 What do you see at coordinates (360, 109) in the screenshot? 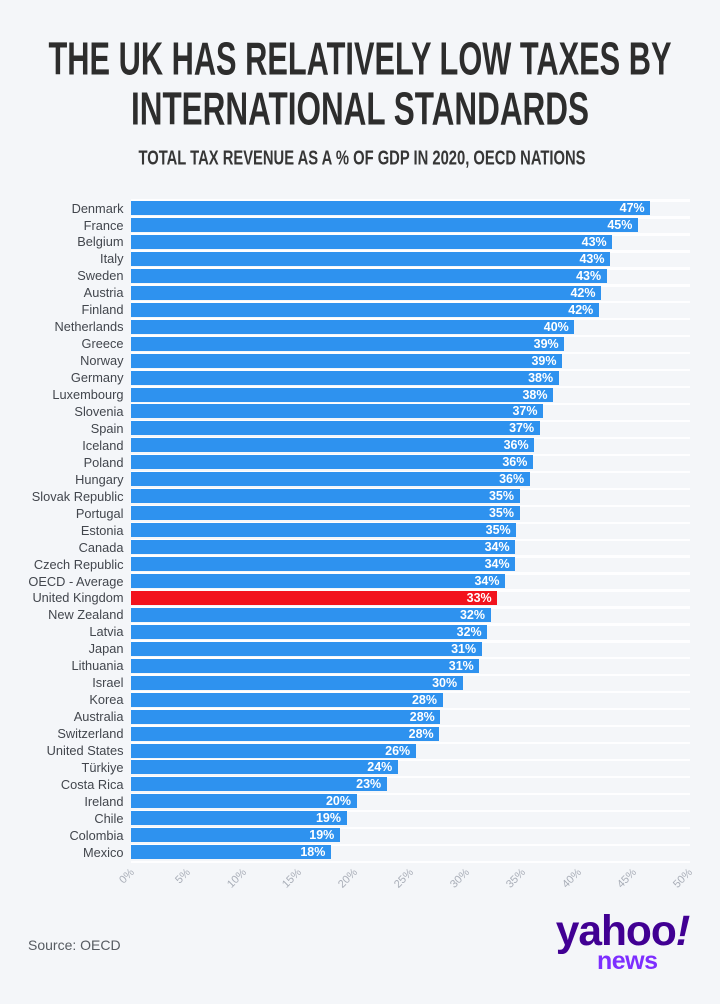
I see `svg-text: INTERNATIONAL STANDARDS` at bounding box center [360, 109].